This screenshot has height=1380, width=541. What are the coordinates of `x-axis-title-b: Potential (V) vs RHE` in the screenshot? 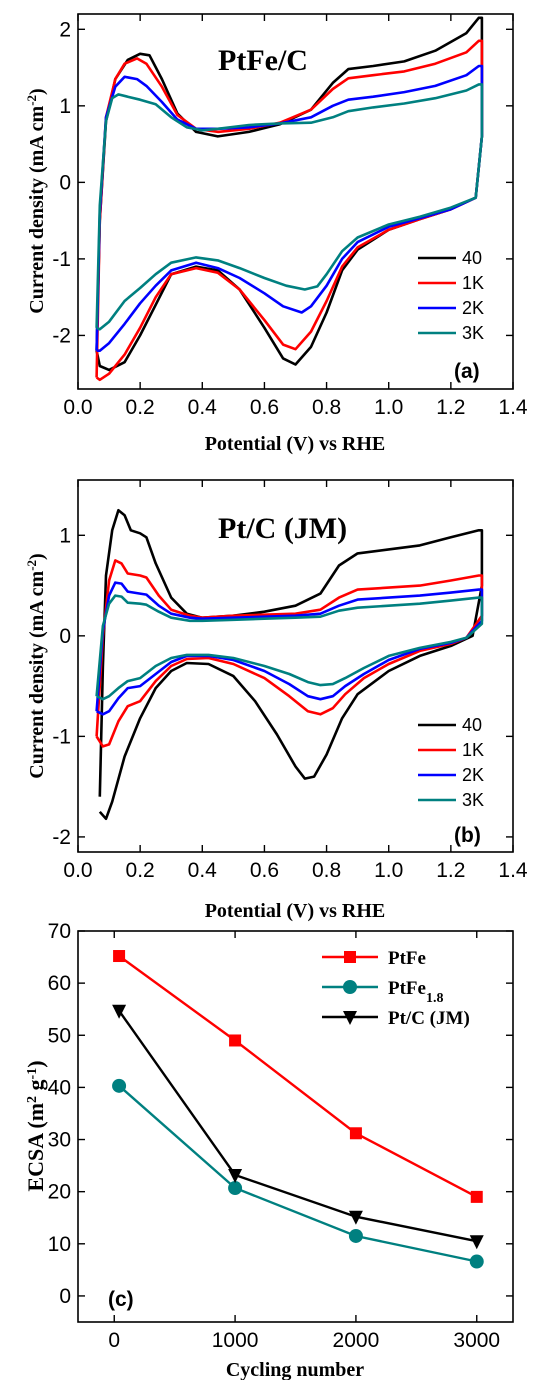 It's located at (295, 911).